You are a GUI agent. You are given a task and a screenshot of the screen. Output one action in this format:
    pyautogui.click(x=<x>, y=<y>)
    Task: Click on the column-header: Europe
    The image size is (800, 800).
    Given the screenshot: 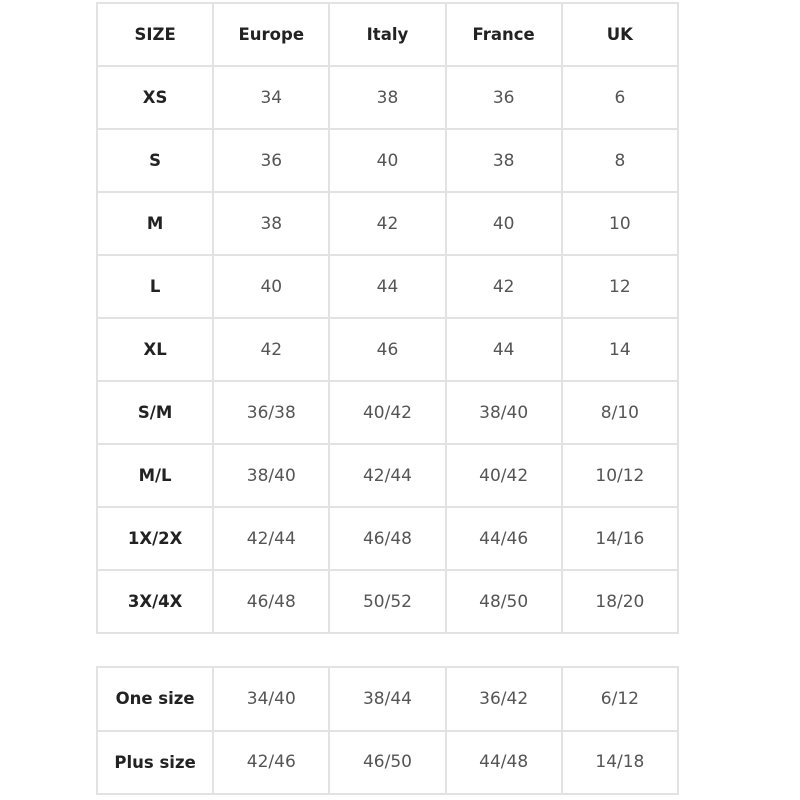 What is the action you would take?
    pyautogui.click(x=271, y=34)
    